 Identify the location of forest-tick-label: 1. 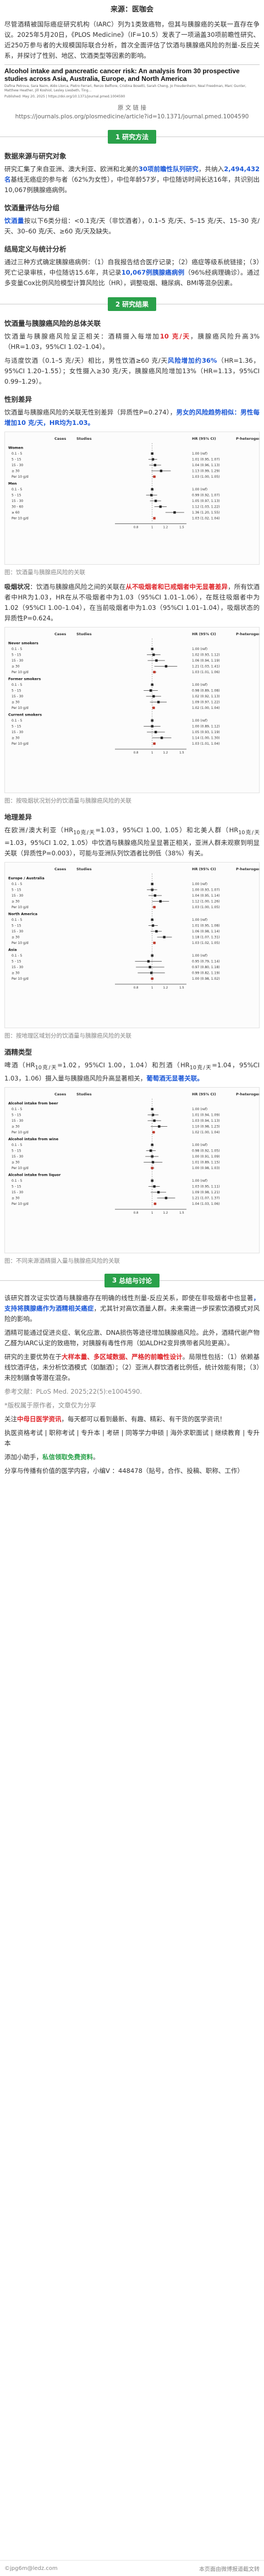
(152, 988).